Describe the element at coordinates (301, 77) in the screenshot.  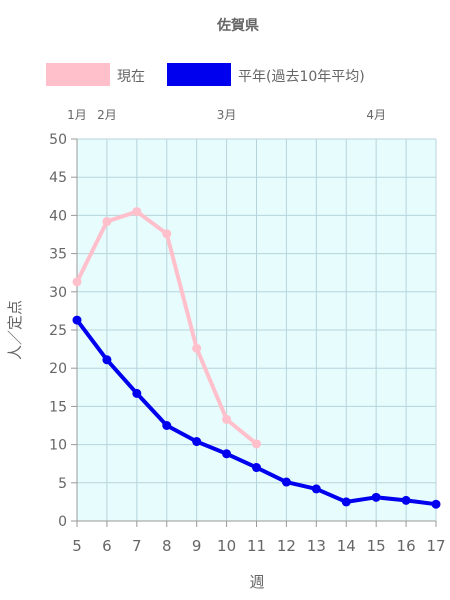
I see `legend-label-average: 平年(過去10年平均)` at that location.